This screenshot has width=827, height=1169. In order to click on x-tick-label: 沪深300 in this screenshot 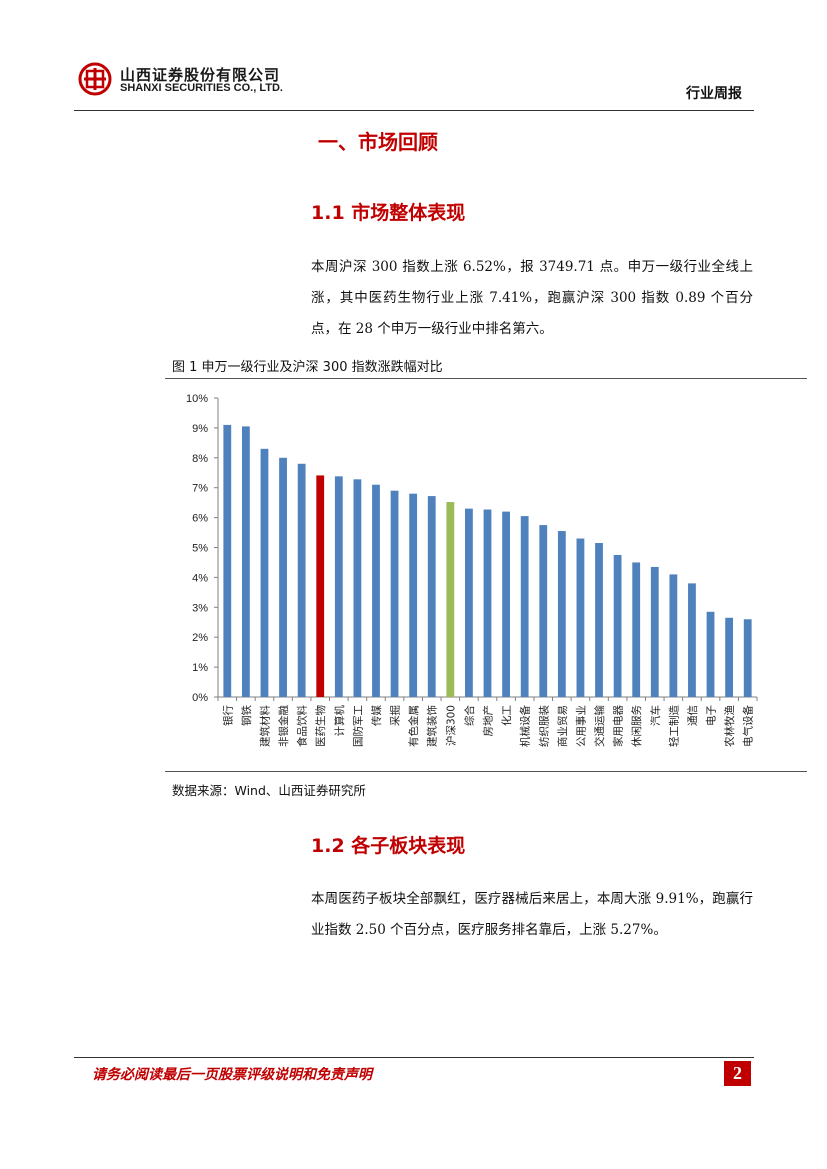, I will do `click(450, 725)`.